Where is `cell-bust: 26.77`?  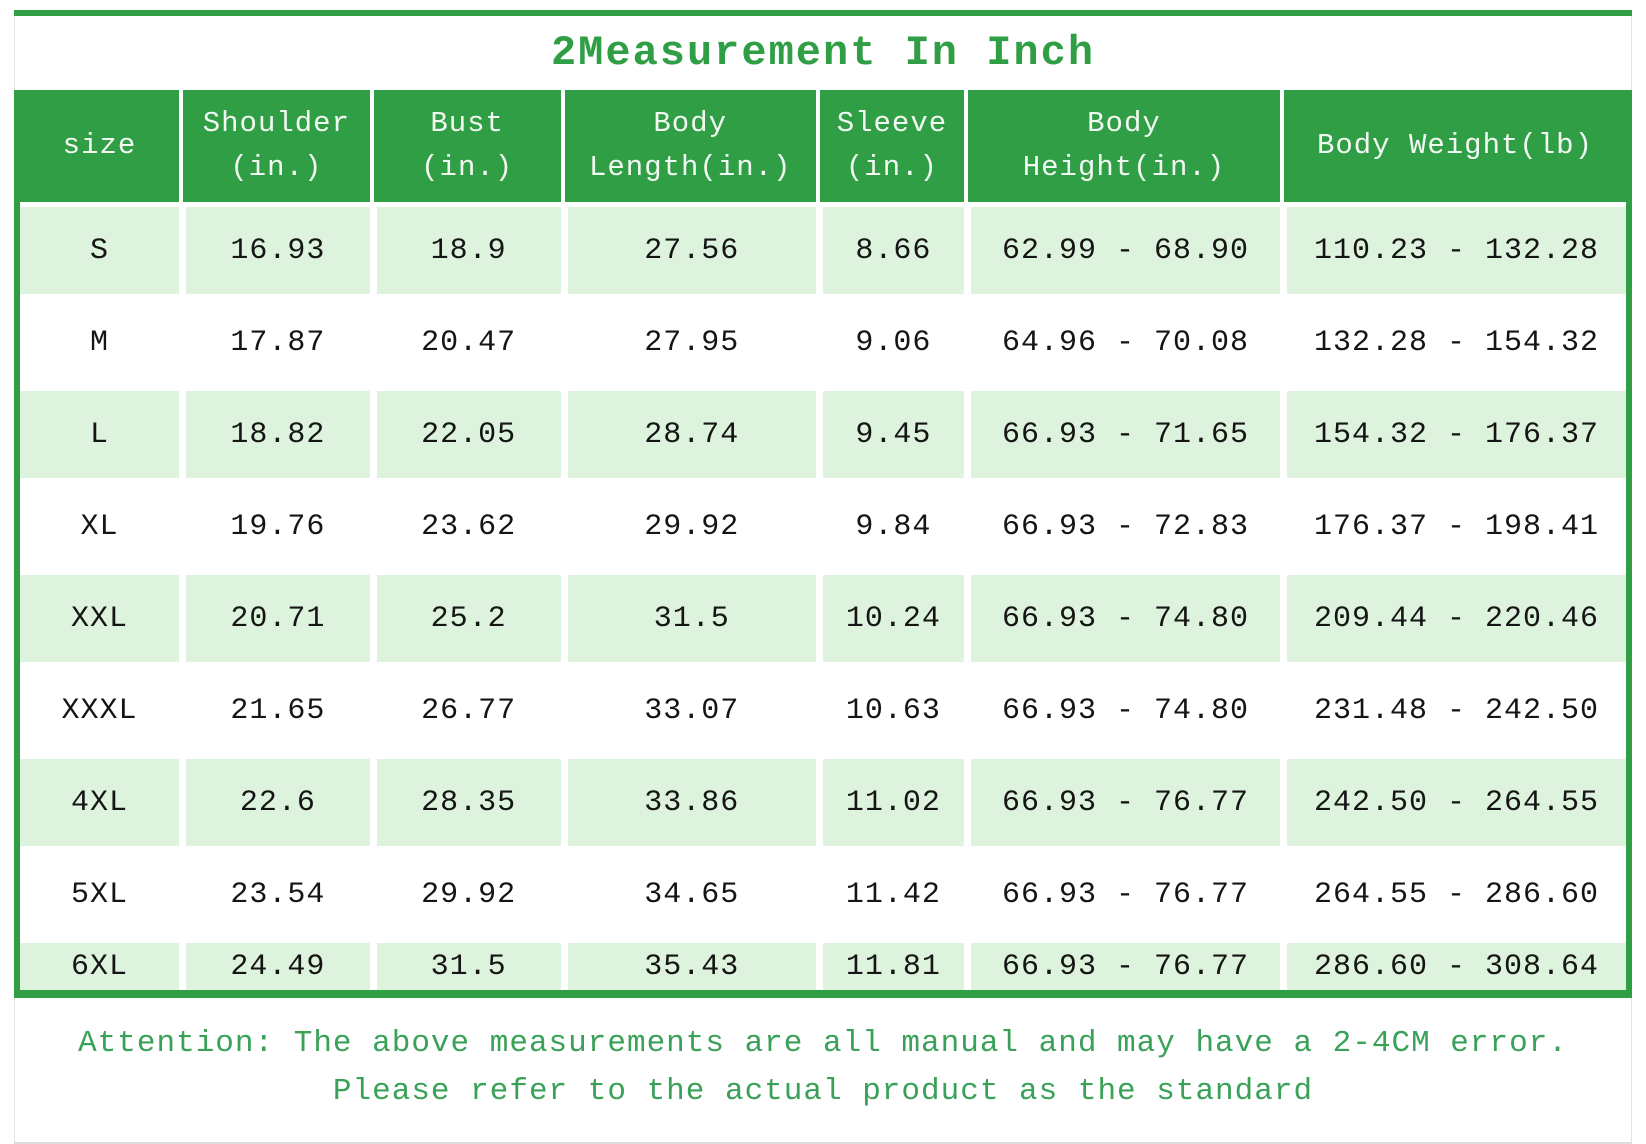 cell-bust: 26.77 is located at coordinates (465, 710).